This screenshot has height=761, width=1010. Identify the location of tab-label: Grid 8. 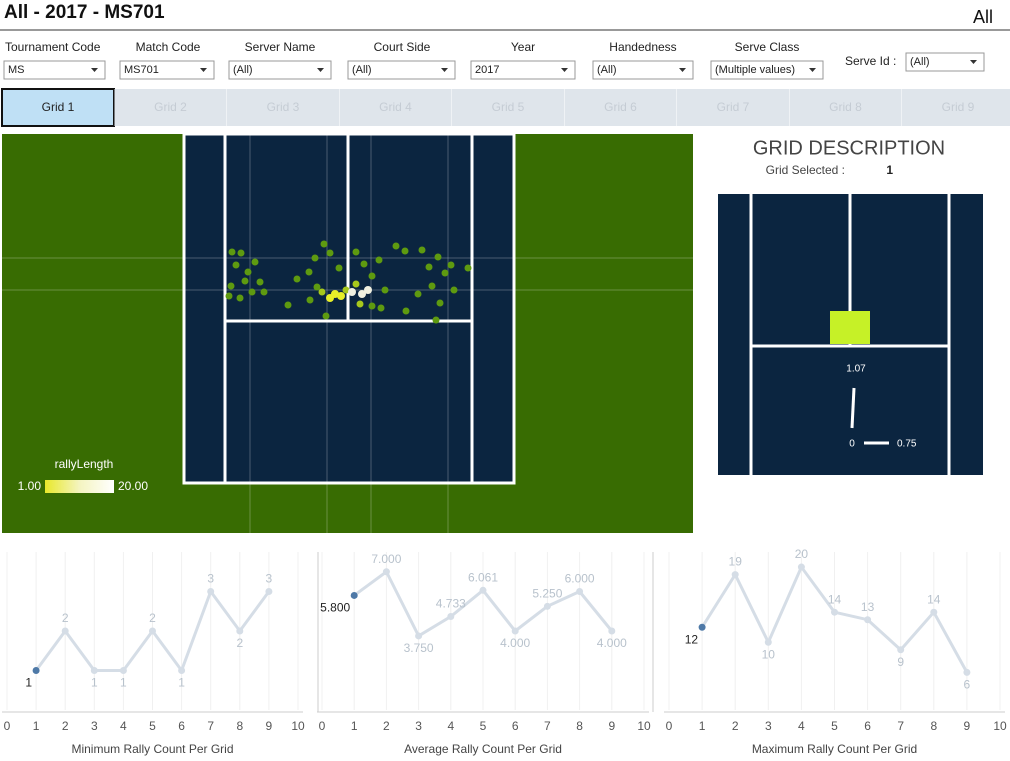
(845, 107).